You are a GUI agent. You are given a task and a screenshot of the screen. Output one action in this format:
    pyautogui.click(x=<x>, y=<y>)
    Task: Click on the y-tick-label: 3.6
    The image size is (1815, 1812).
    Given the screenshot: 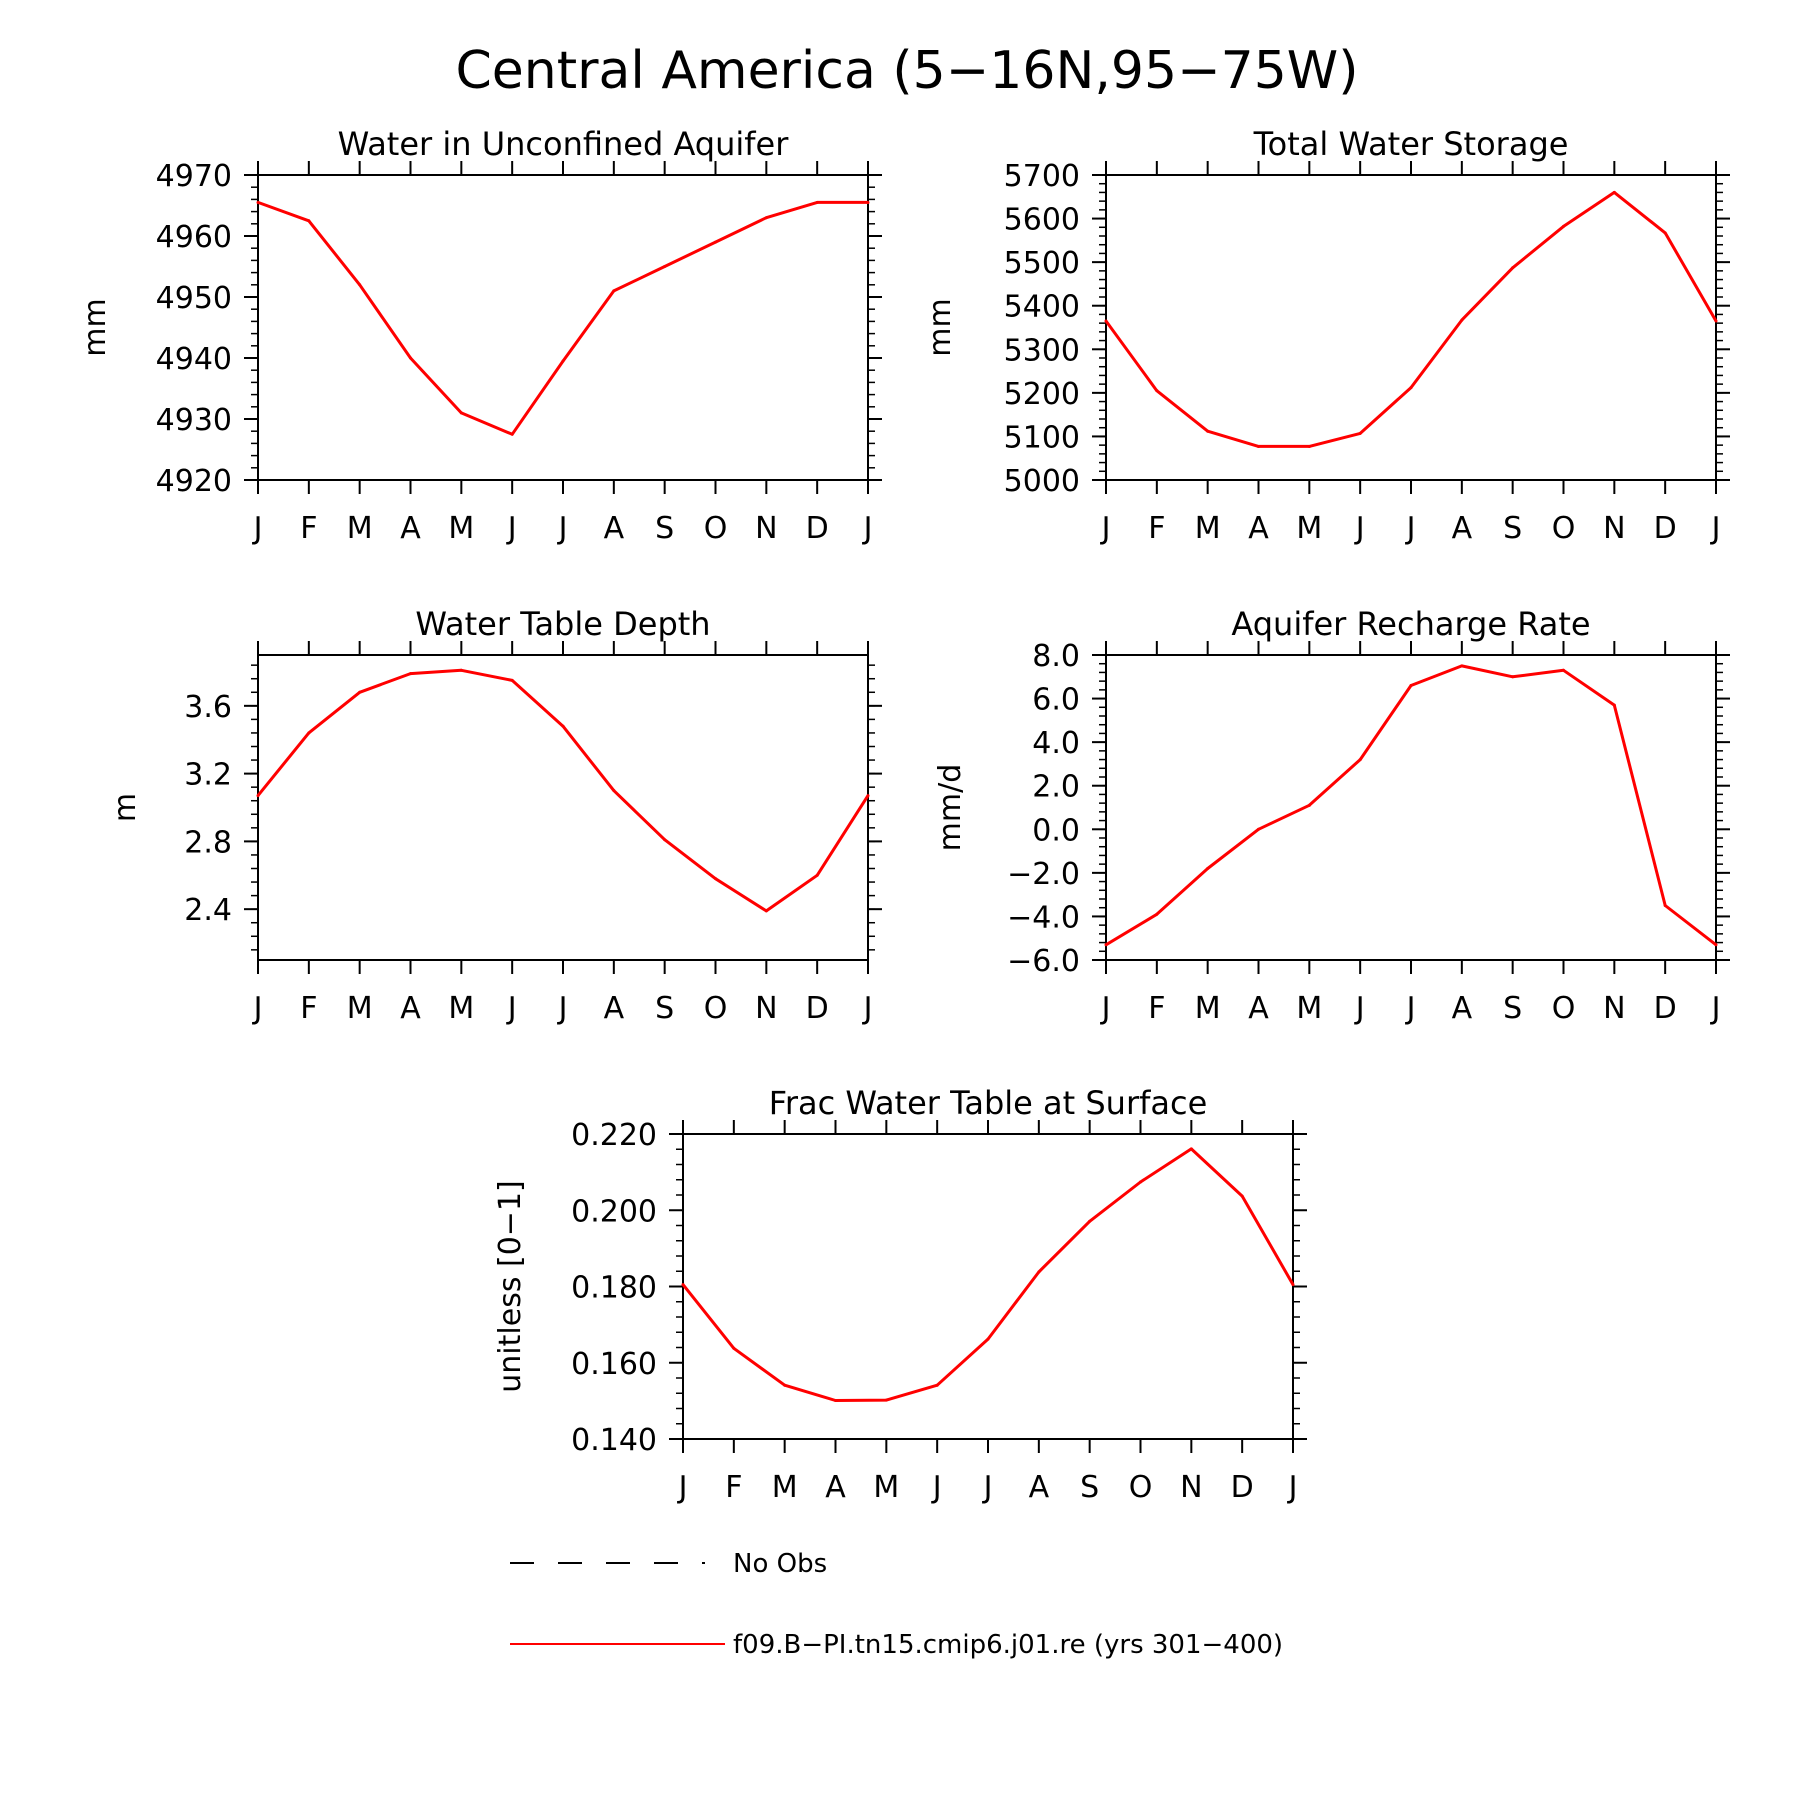 What is the action you would take?
    pyautogui.click(x=208, y=707)
    